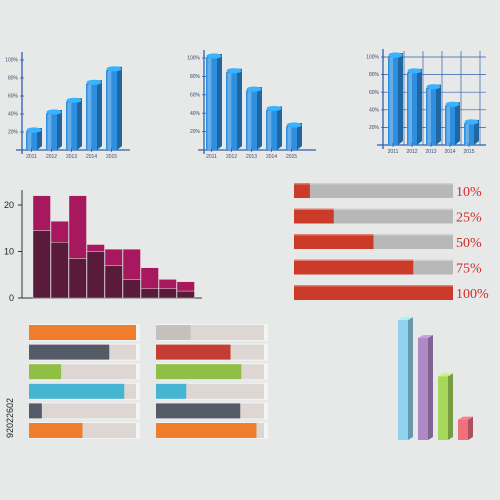  What do you see at coordinates (469, 218) in the screenshot?
I see `bar-label: 25%` at bounding box center [469, 218].